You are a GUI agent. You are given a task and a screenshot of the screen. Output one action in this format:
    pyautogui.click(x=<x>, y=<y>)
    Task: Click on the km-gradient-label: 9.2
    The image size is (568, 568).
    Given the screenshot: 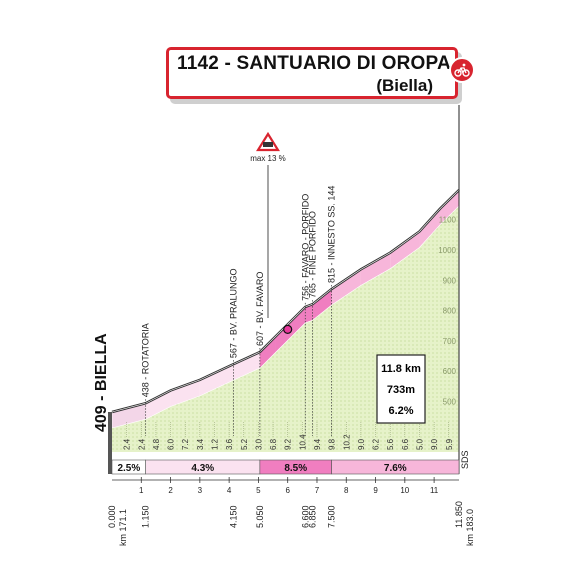 What is the action you would take?
    pyautogui.click(x=288, y=444)
    